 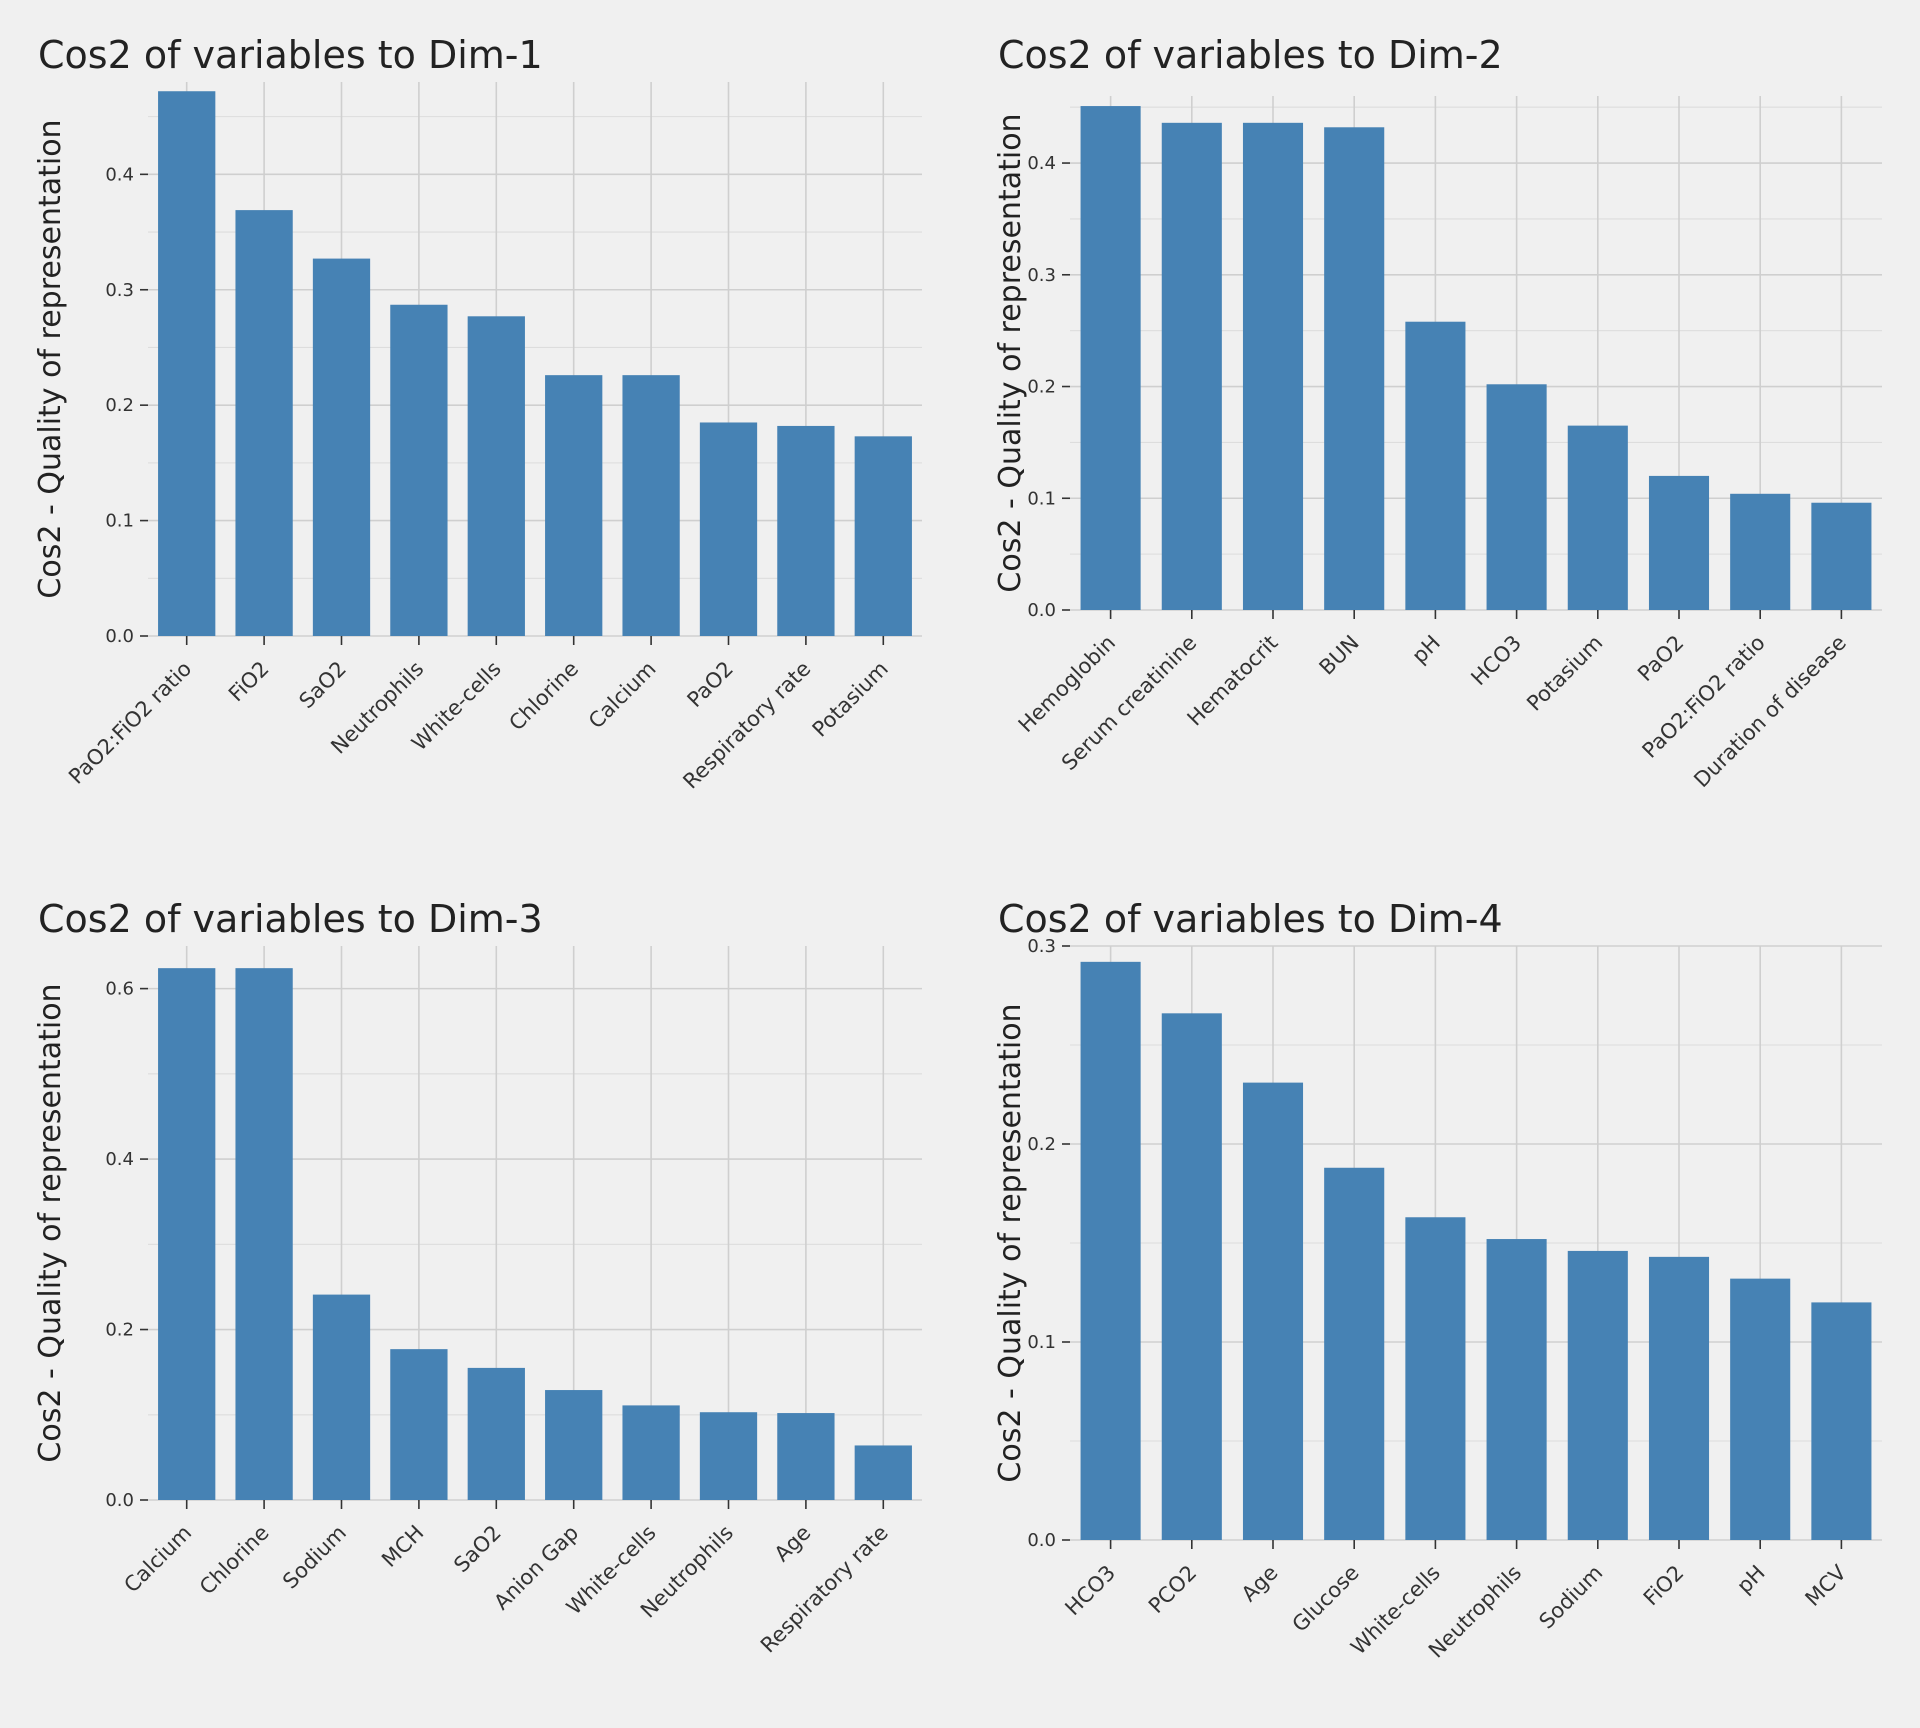 What do you see at coordinates (1172, 1589) in the screenshot?
I see `category-label: PCO2` at bounding box center [1172, 1589].